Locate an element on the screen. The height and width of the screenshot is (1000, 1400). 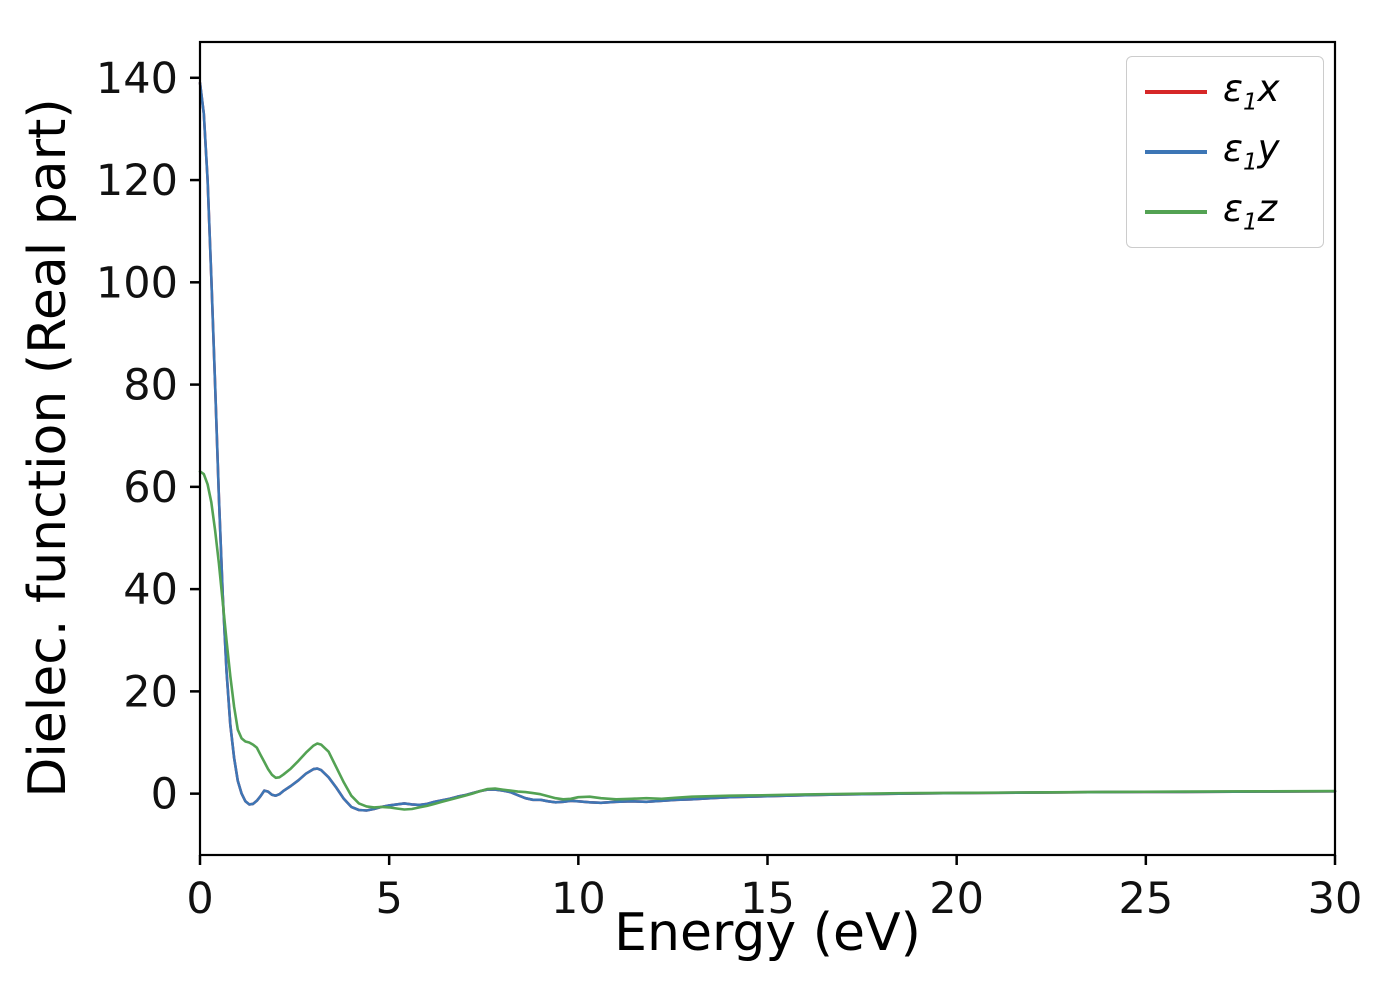
legend-label: ε1z is located at coordinates (1250, 211).